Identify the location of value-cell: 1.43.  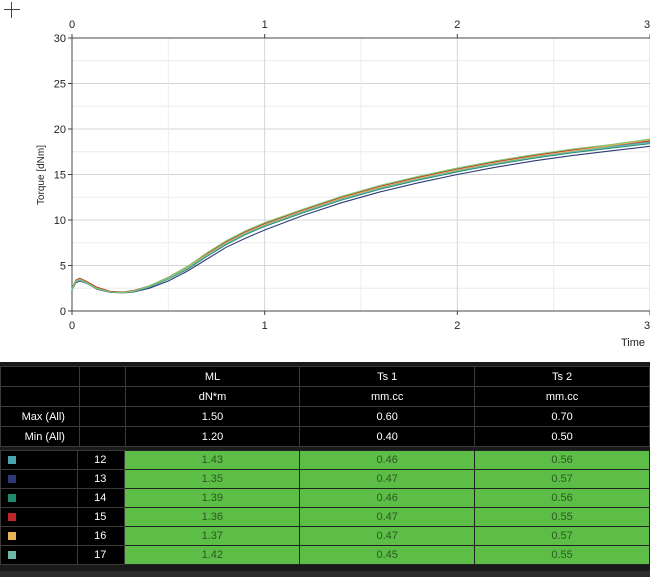
(212, 460).